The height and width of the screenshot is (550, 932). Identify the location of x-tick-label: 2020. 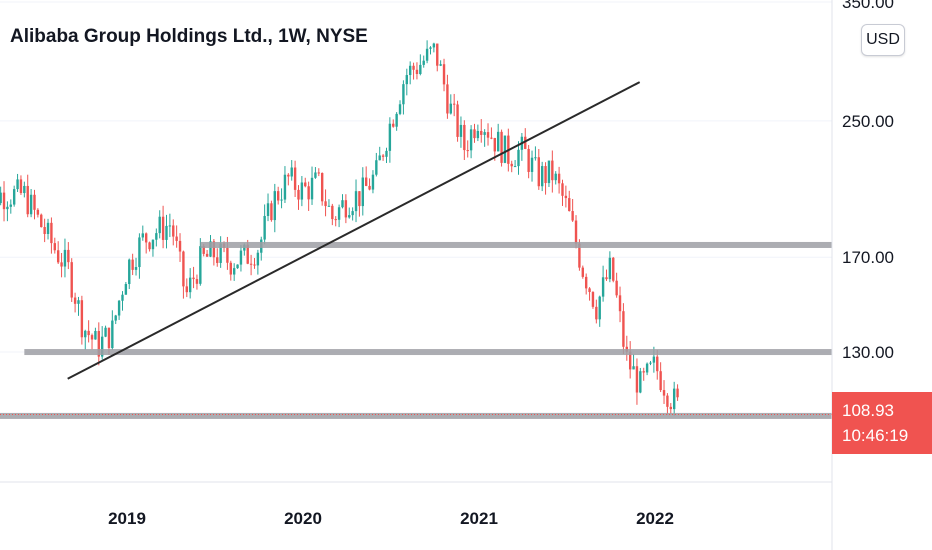
(303, 518).